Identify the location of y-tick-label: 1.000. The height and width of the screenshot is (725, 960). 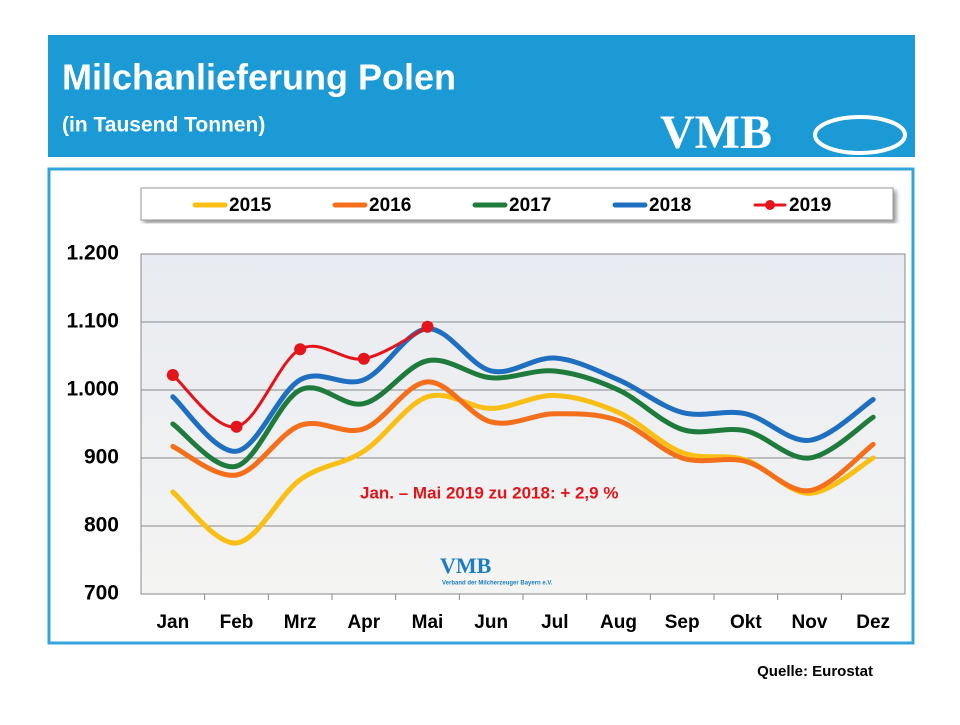
(92, 389).